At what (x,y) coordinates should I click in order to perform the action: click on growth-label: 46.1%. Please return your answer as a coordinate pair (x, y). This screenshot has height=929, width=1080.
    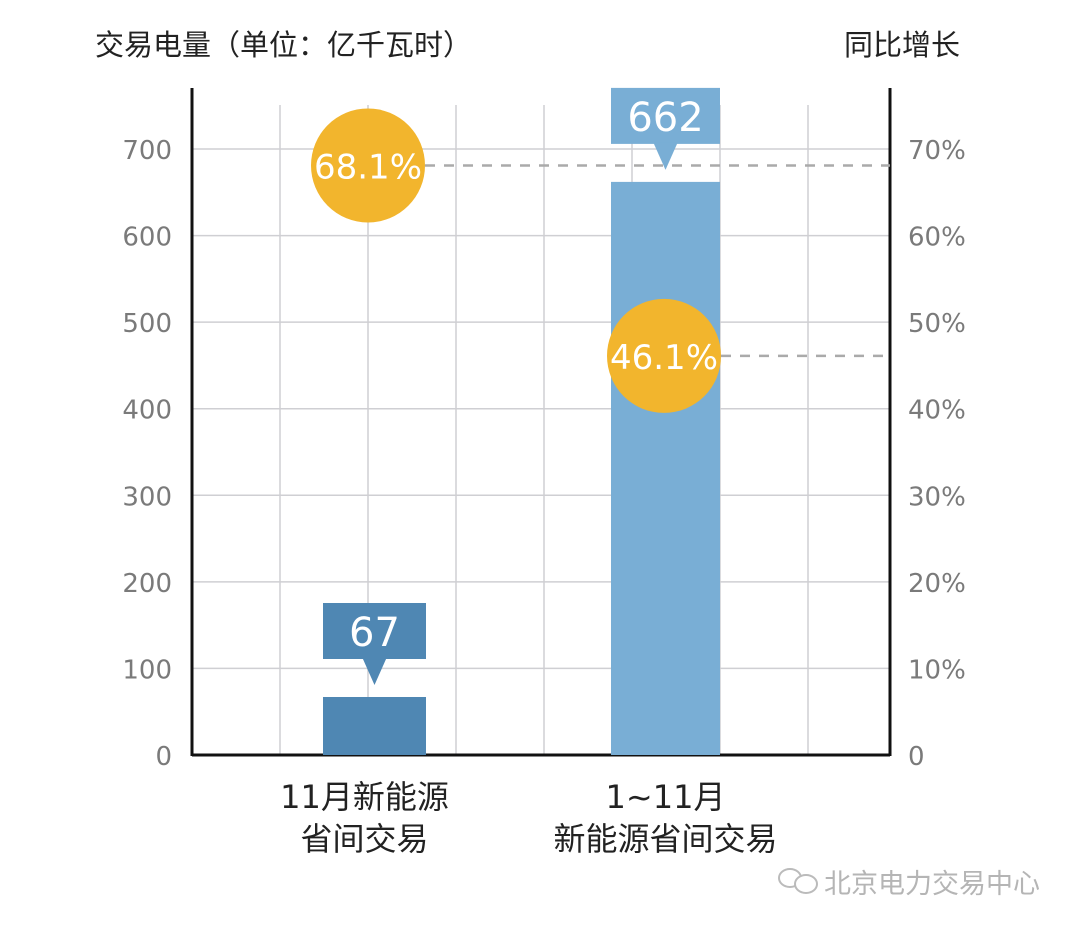
    Looking at the image, I should click on (664, 358).